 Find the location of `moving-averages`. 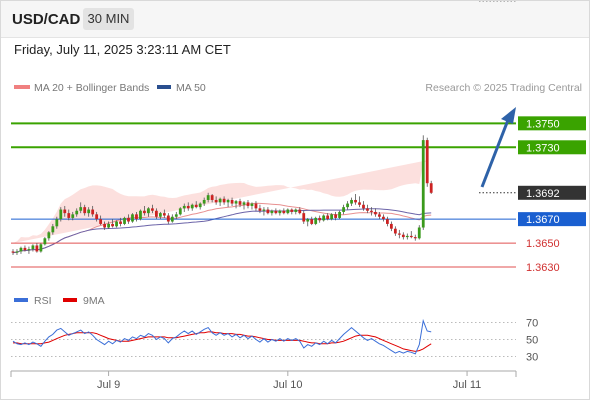

moving-averages is located at coordinates (222, 228).